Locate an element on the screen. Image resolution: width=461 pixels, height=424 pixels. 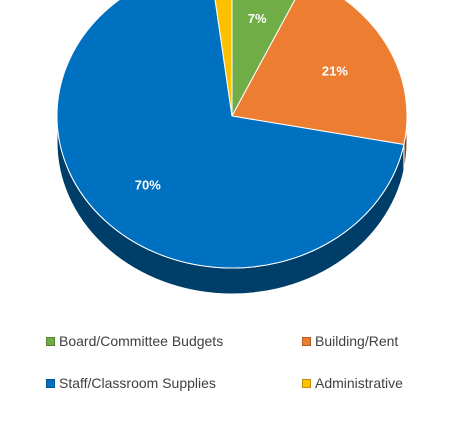
legend-item-building-rent: Building/Rent is located at coordinates (350, 341).